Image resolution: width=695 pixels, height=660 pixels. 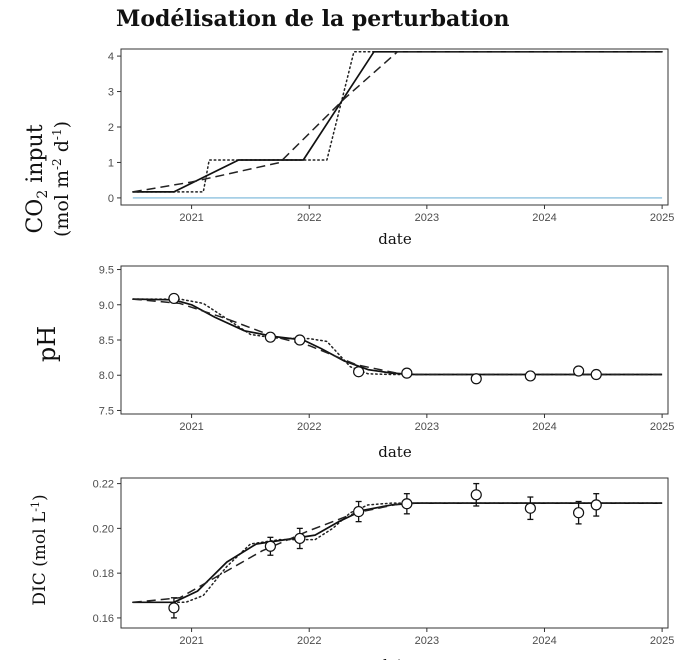 I want to click on svg-text: (mol m-2 d-1), so click(x=61, y=179).